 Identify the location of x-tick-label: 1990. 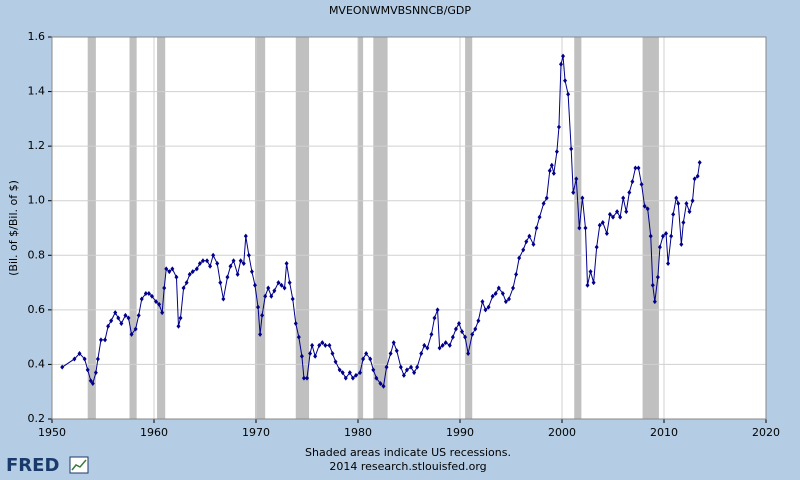
(460, 432).